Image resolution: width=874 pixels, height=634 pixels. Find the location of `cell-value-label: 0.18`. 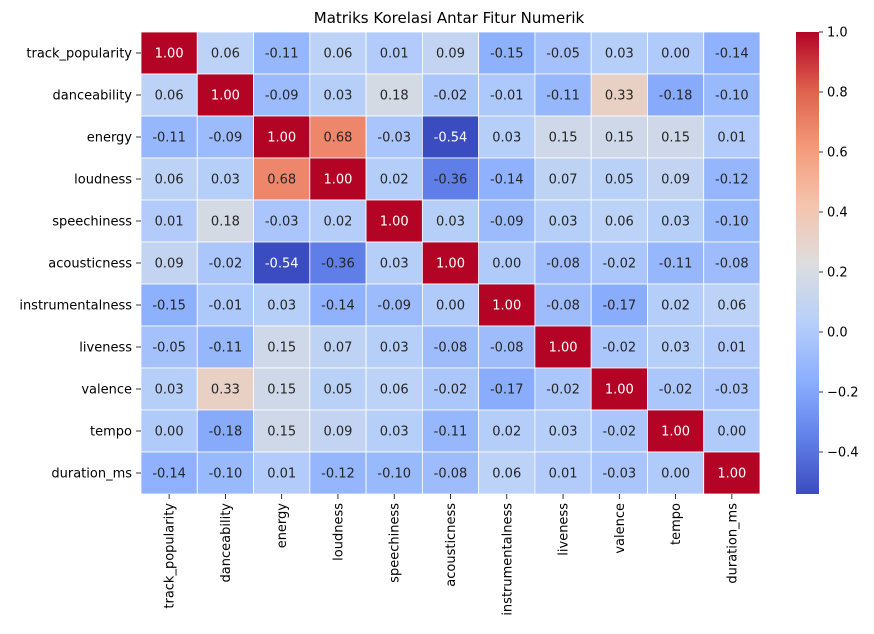

cell-value-label: 0.18 is located at coordinates (394, 96).